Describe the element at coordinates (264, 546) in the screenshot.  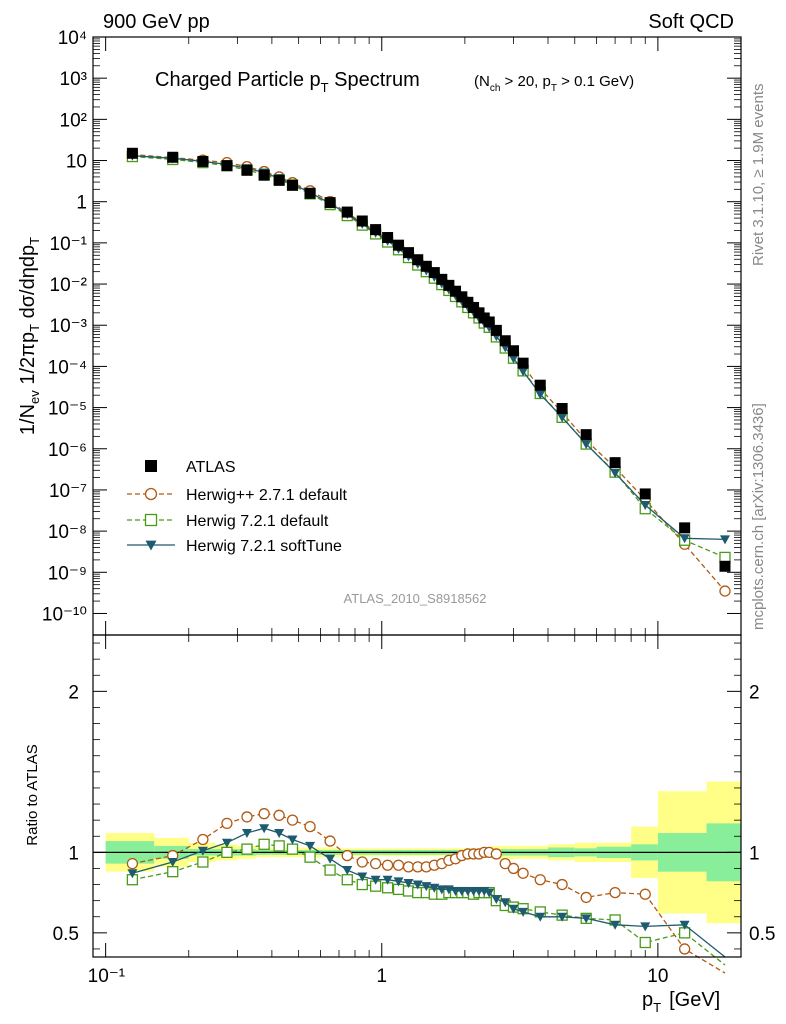
I see `legend-label-3: Herwig 7.2.1 softTune` at that location.